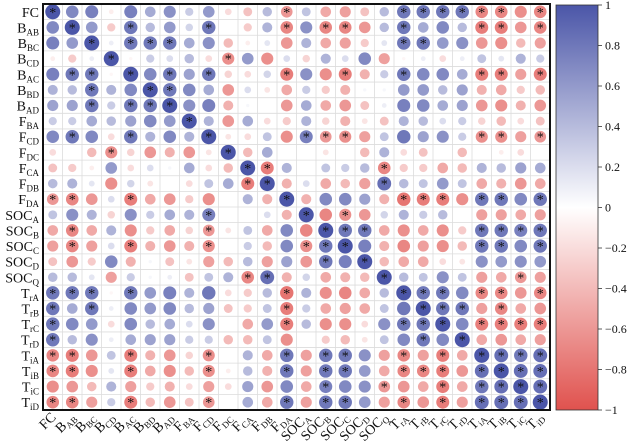  Describe the element at coordinates (30, 311) in the screenshot. I see `row-label: TrB` at that location.